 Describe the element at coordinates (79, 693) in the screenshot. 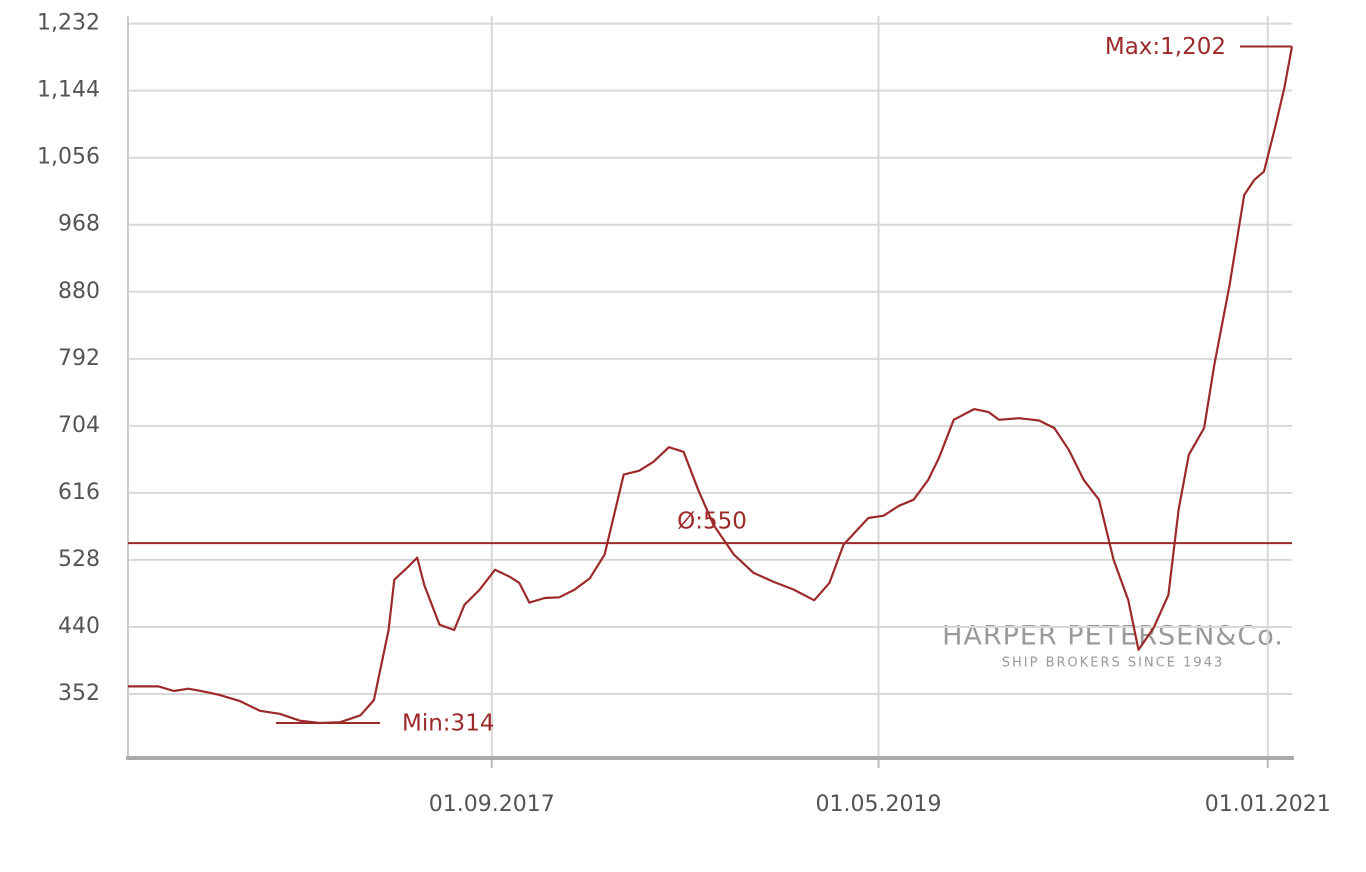

I see `y-tick-label: 352` at that location.